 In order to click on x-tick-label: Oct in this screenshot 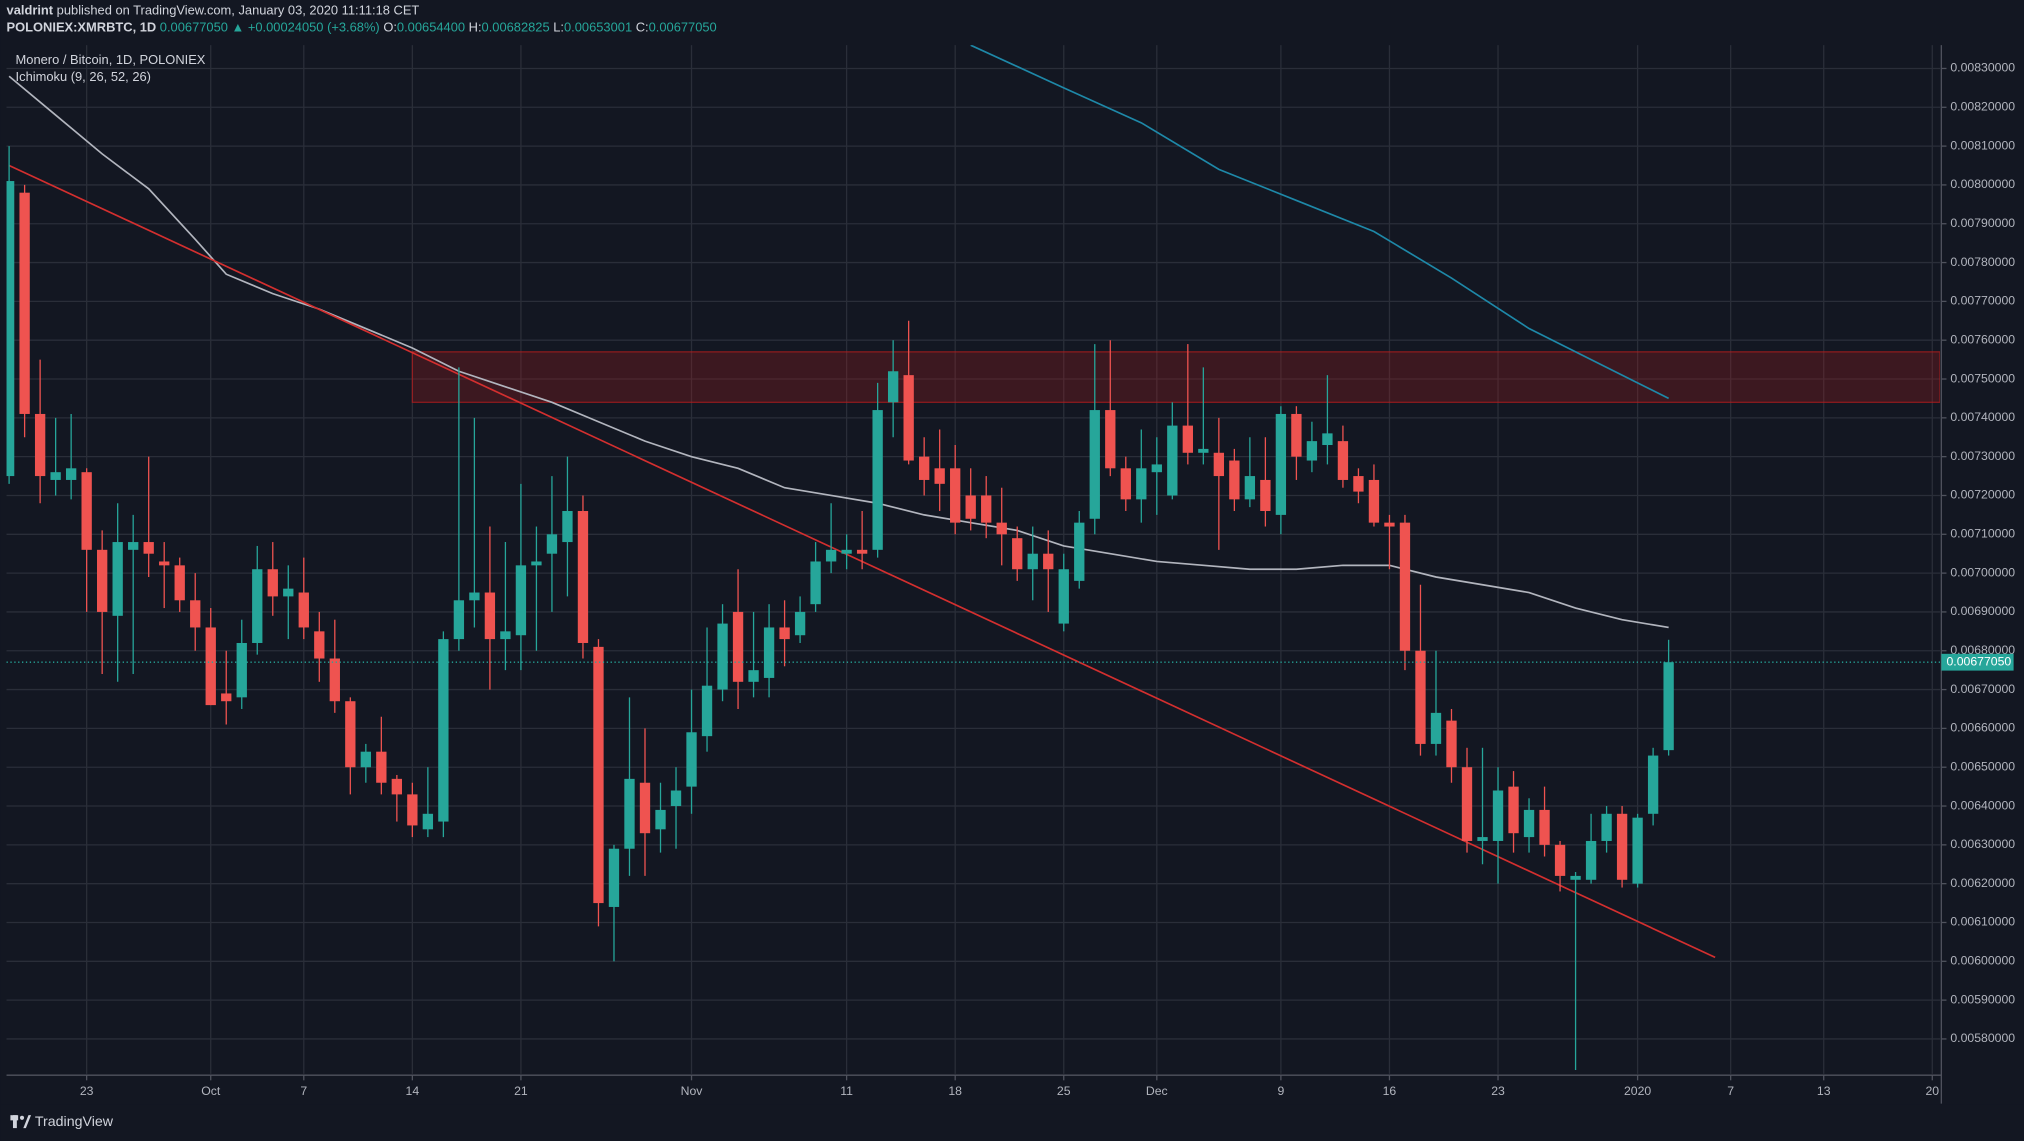, I will do `click(211, 1091)`.